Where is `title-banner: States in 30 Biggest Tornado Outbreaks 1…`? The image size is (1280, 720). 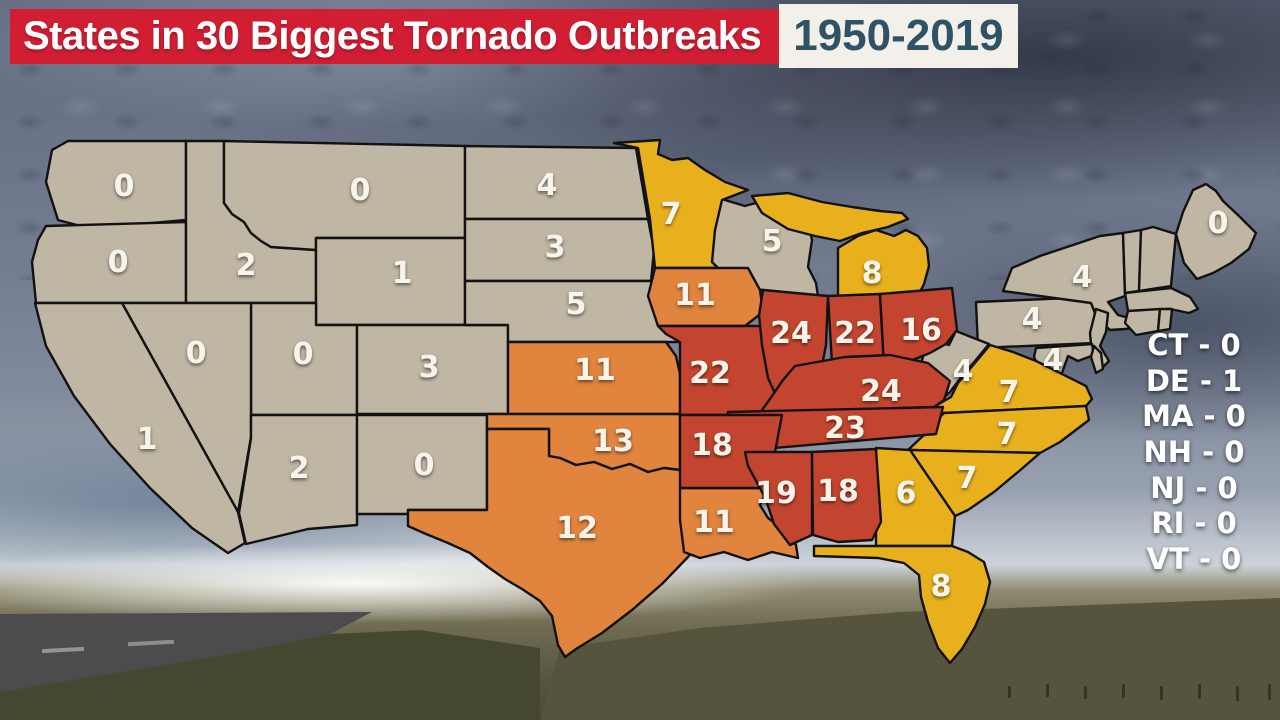
title-banner: States in 30 Biggest Tornado Outbreaks 1… is located at coordinates (514, 36).